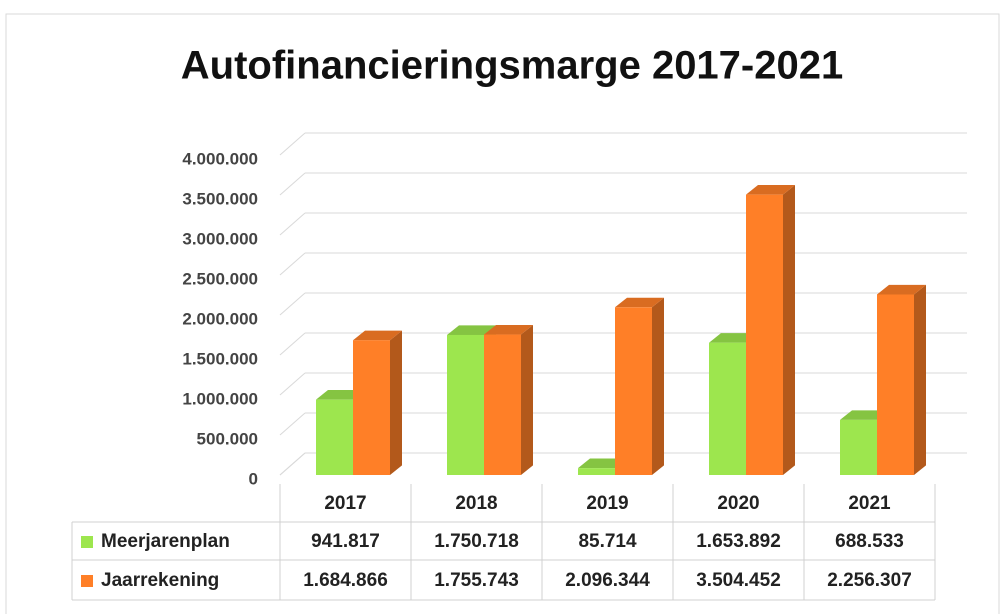 The height and width of the screenshot is (614, 1004). What do you see at coordinates (345, 541) in the screenshot?
I see `table-value: 941.817` at bounding box center [345, 541].